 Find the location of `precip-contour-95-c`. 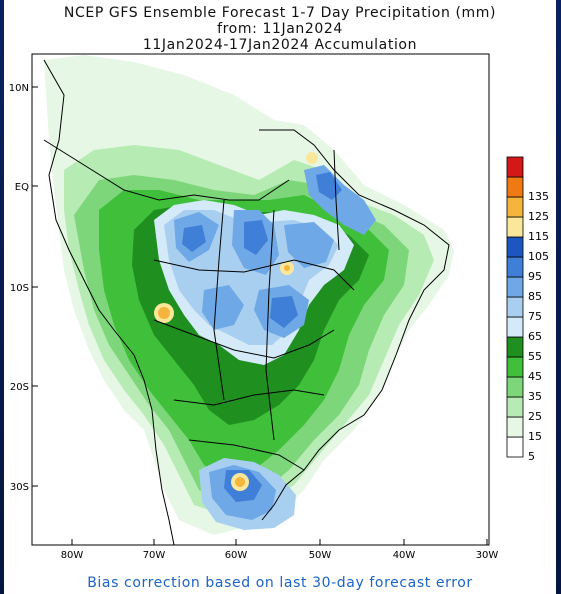

precip-contour-95-c is located at coordinates (284, 312).